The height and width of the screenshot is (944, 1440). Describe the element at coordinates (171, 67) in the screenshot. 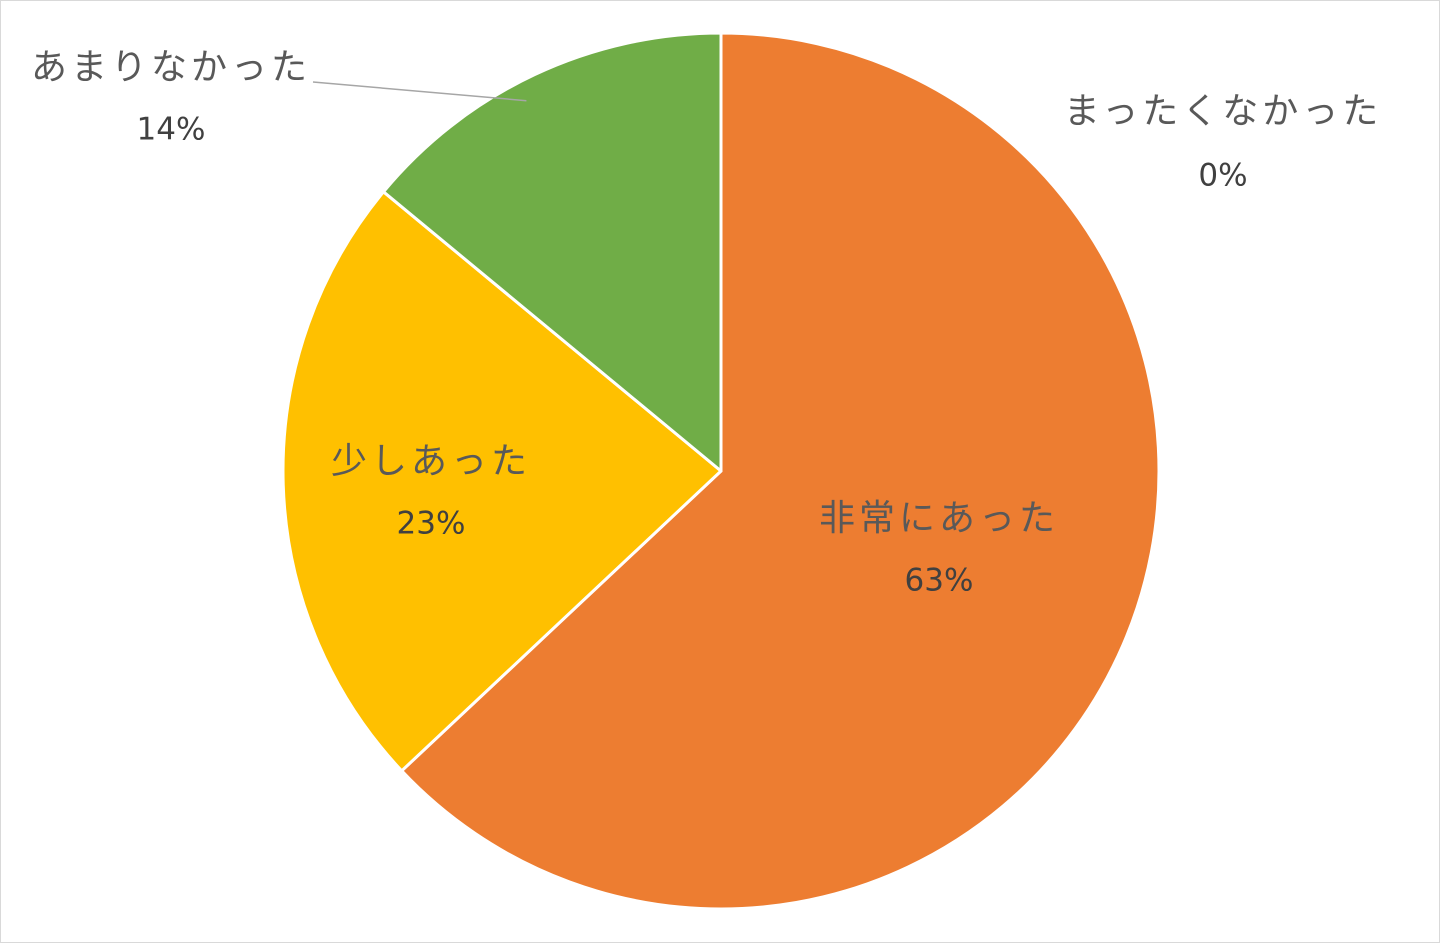

I see `slice-3-category-label: あまりなかった` at that location.